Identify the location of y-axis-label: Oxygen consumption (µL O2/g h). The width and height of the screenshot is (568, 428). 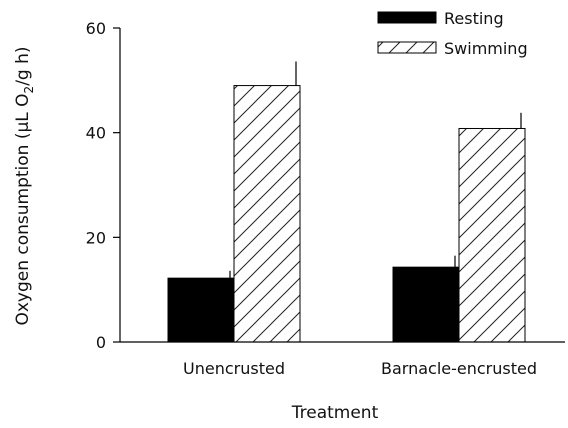
(24, 185).